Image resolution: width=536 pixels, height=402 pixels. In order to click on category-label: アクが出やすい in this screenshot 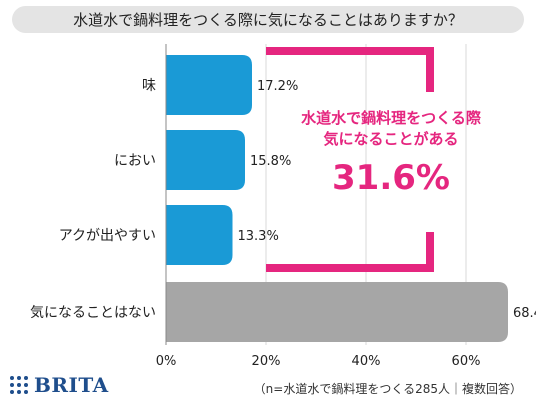, I will do `click(107, 236)`.